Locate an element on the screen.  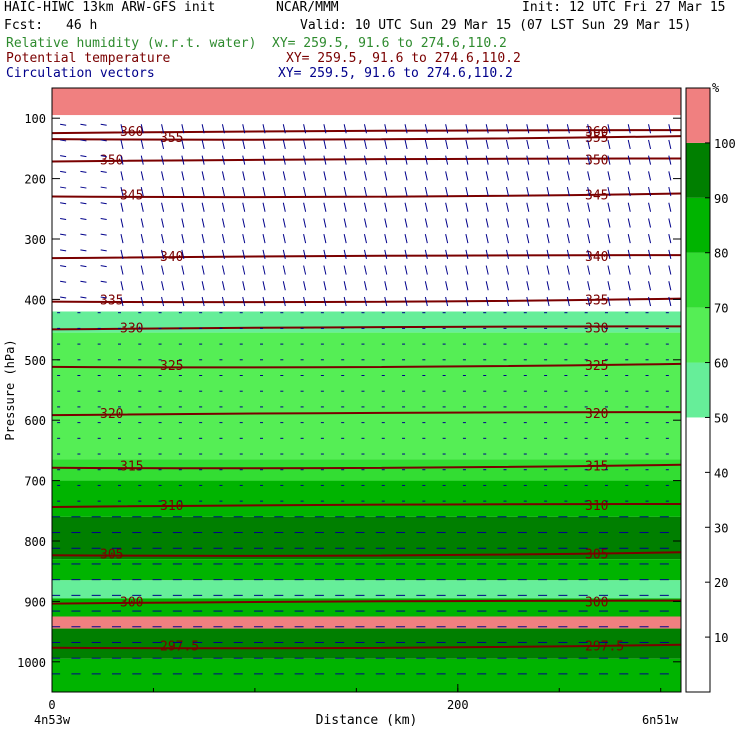
theta-contour-label: 297.5 is located at coordinates (179, 647).